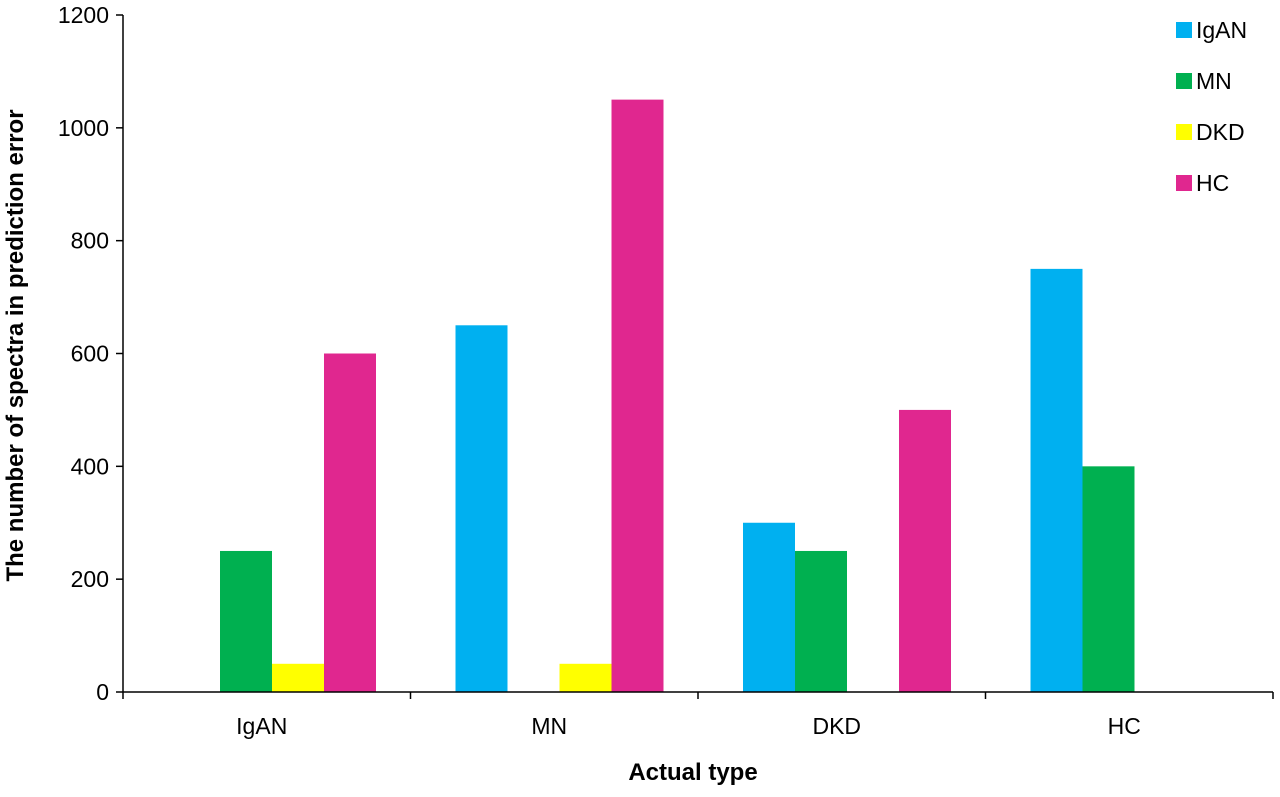 This screenshot has height=797, width=1280. What do you see at coordinates (90, 241) in the screenshot?
I see `y-tick-label: 800` at bounding box center [90, 241].